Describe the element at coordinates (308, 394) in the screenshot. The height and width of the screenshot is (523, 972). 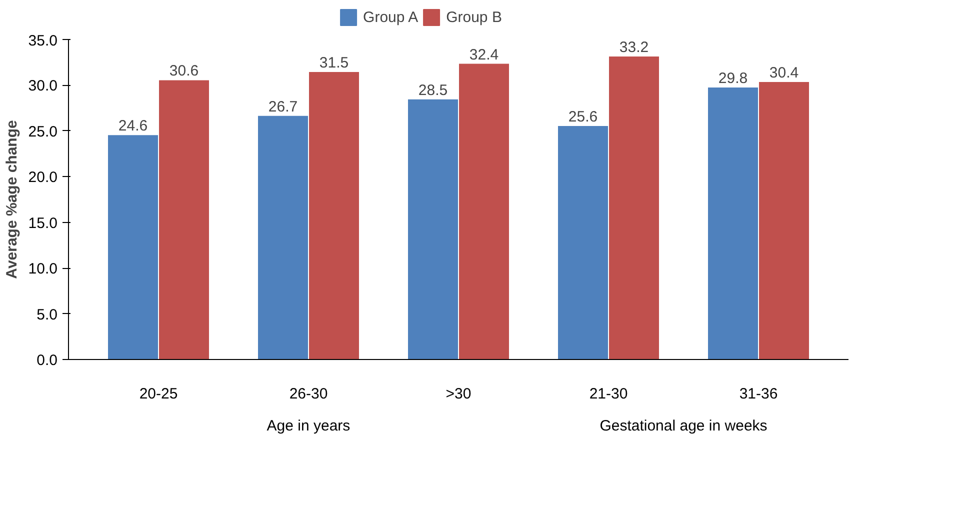
I see `x-tick-label: 26-30` at that location.